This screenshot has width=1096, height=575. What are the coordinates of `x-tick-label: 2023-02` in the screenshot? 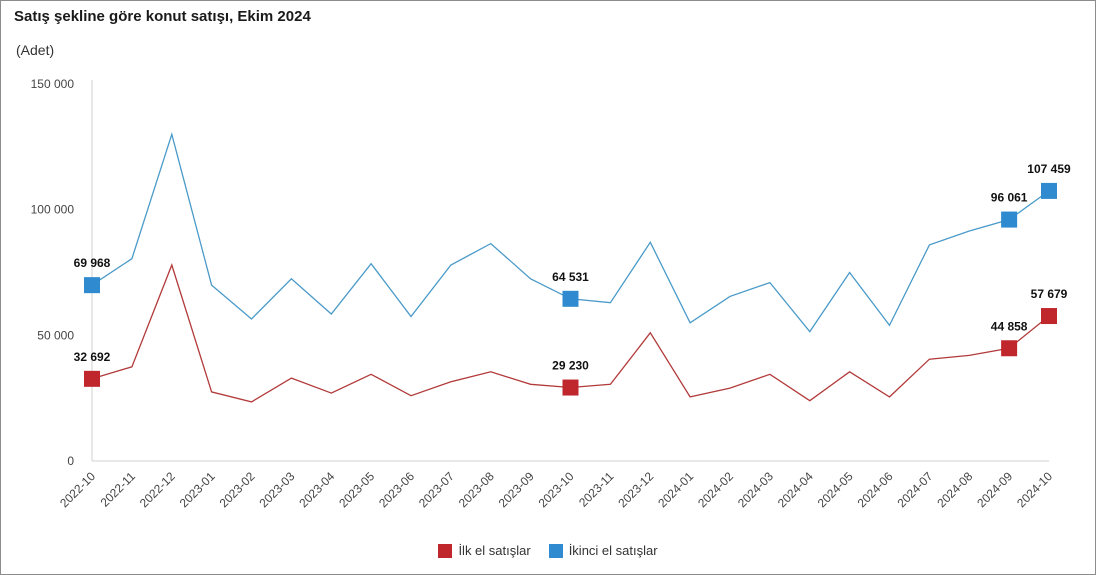 It's located at (237, 489).